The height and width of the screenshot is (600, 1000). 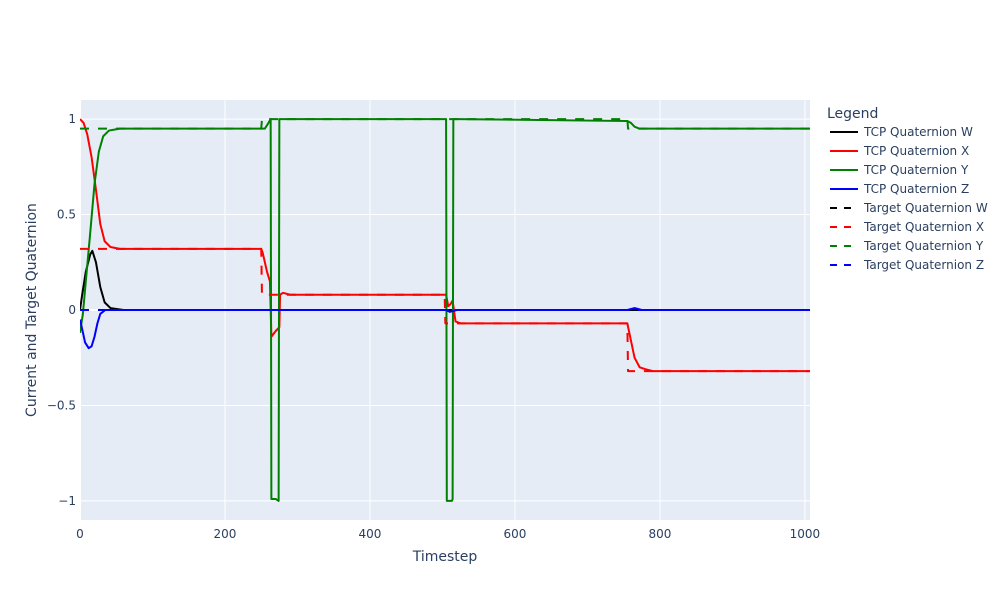 I want to click on legend-label: TCP Quaternion Y, so click(x=916, y=170).